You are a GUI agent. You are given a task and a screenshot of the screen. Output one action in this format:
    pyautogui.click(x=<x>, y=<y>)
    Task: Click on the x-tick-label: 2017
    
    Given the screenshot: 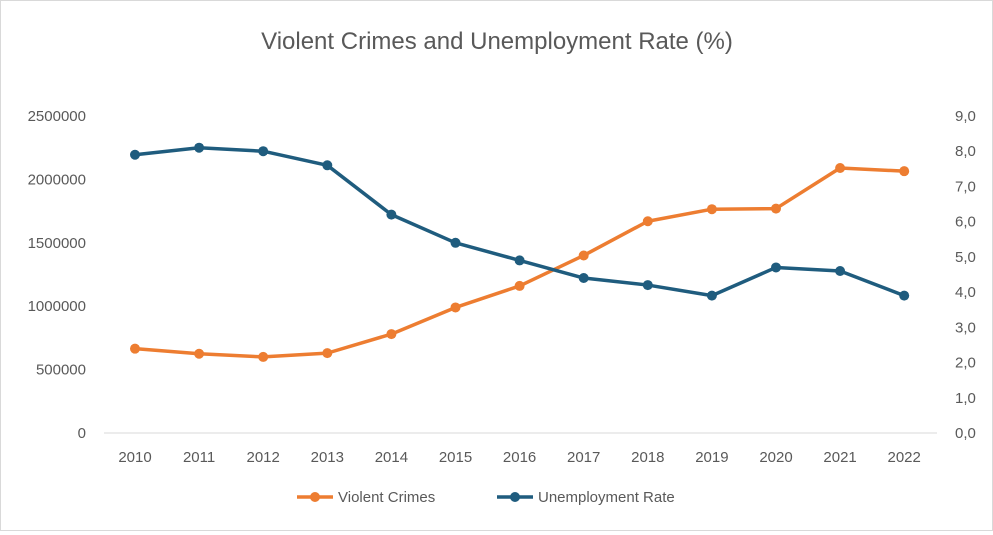 What is the action you would take?
    pyautogui.click(x=583, y=457)
    